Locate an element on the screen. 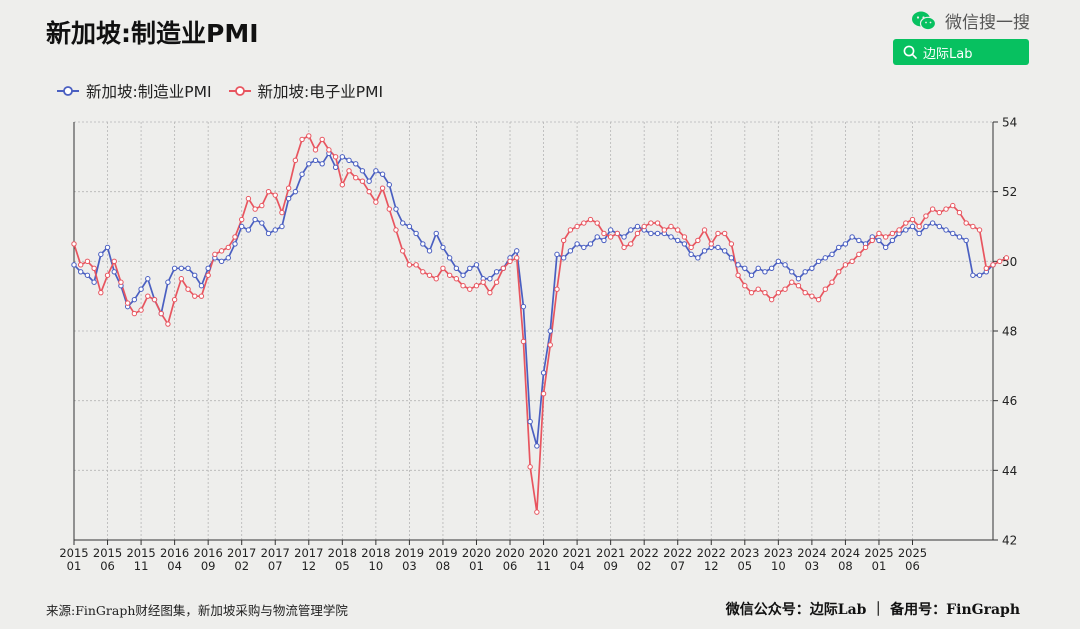 This screenshot has width=1080, height=629. source-note: 来源:FinGraph财经图集，新加坡采购与物流管理学院 is located at coordinates (197, 610).